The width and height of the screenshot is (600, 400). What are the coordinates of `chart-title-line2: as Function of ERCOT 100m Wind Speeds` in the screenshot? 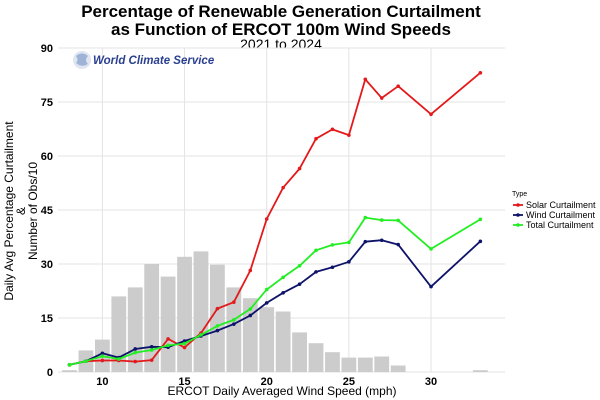 It's located at (281, 29).